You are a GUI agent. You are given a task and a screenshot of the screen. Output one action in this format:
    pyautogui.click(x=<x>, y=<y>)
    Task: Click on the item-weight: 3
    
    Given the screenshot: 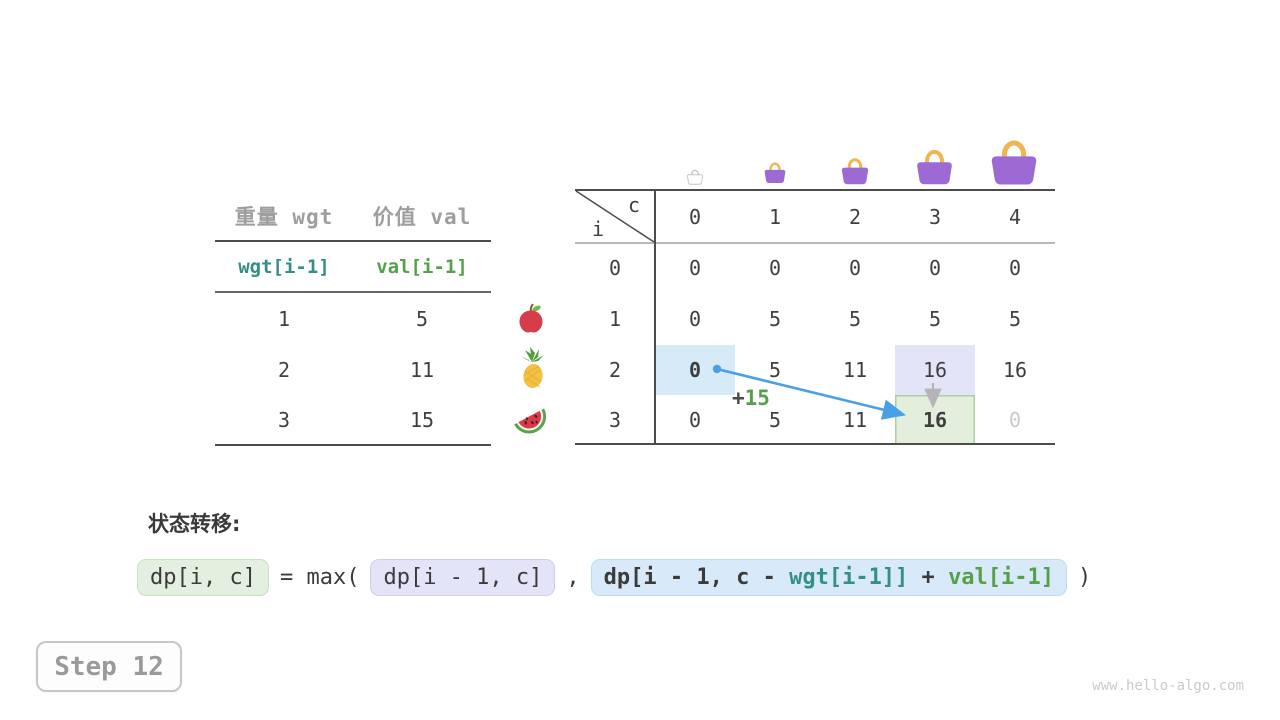 What is the action you would take?
    pyautogui.click(x=284, y=419)
    